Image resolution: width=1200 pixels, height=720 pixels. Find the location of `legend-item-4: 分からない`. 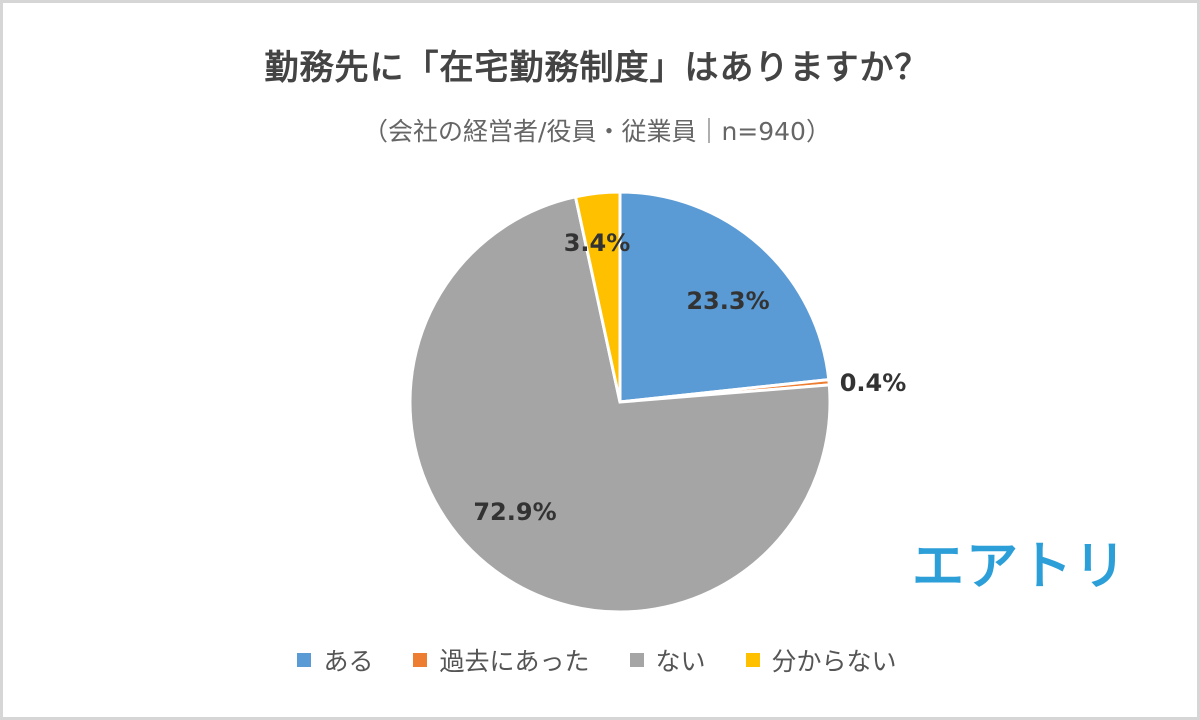

legend-item-4: 分からない is located at coordinates (821, 660).